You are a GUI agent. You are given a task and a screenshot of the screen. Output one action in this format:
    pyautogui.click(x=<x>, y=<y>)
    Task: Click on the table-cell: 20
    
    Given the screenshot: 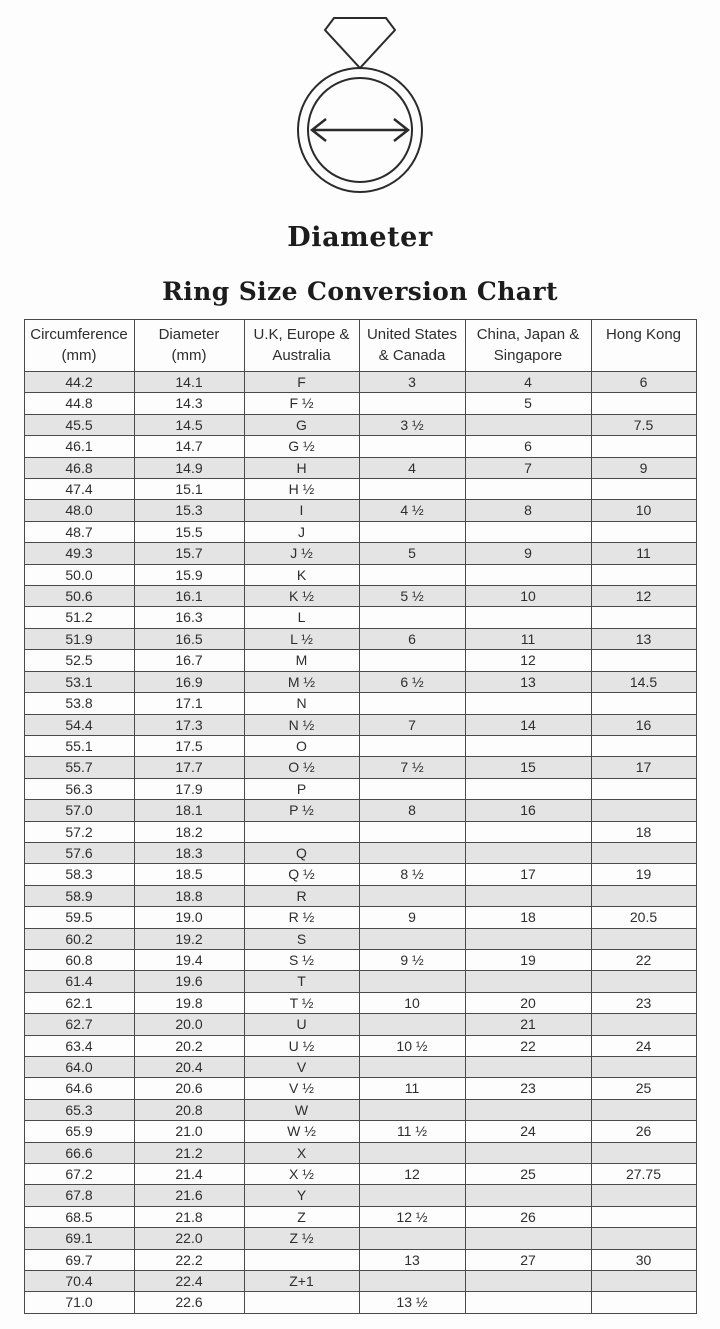 What is the action you would take?
    pyautogui.click(x=528, y=1003)
    